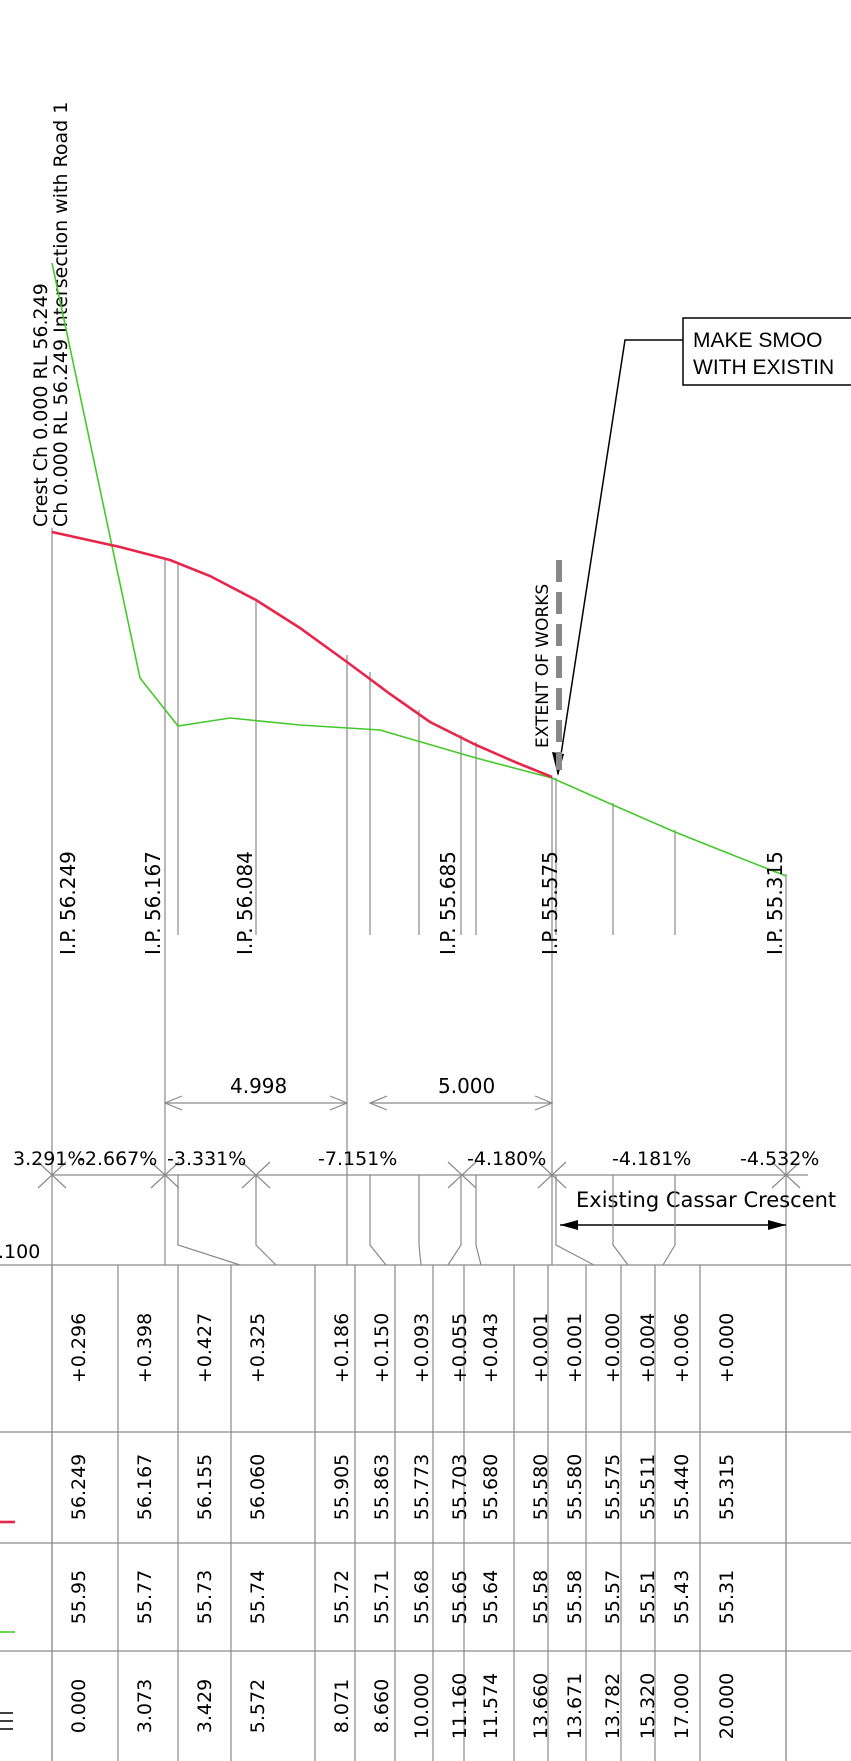 The image size is (851, 1761). Describe the element at coordinates (651, 1159) in the screenshot. I see `grade-label: -4.181%` at that location.